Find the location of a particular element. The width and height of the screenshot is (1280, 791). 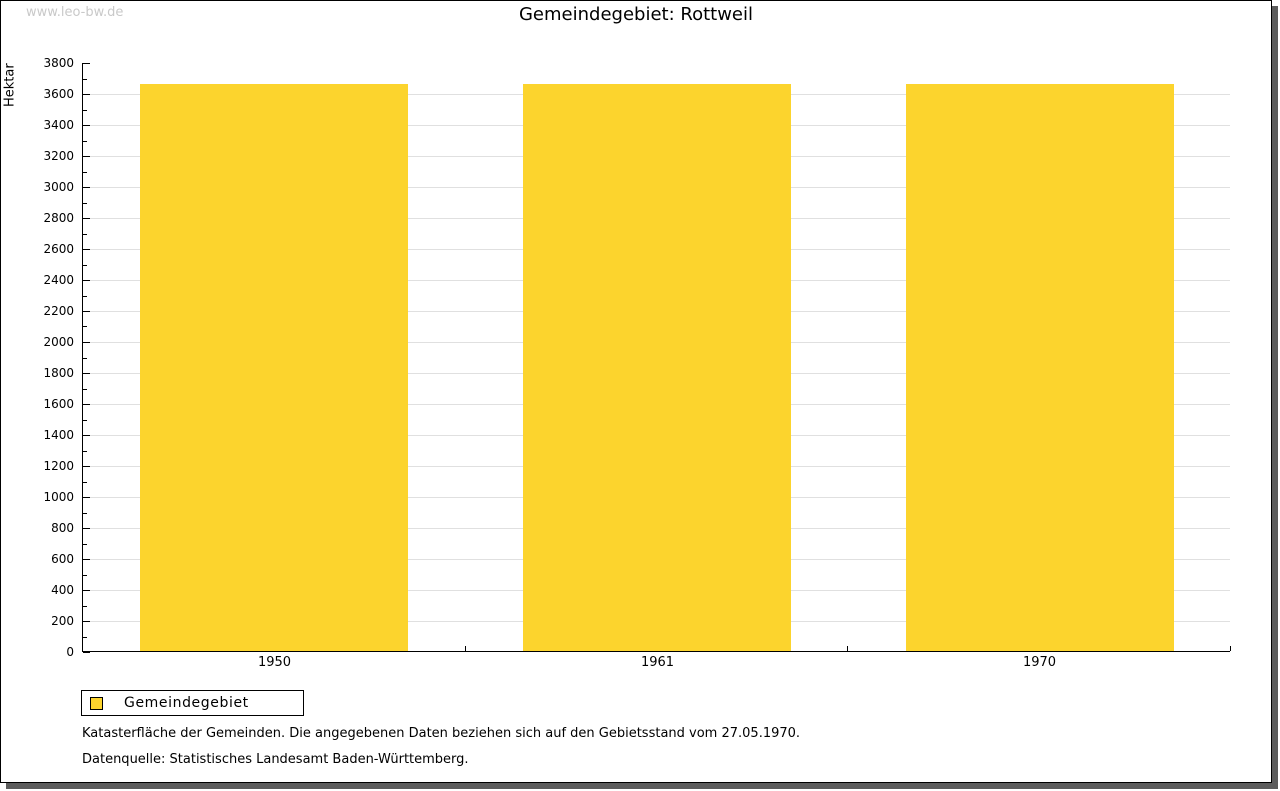

y-tick-label: 1800 is located at coordinates (58, 373).